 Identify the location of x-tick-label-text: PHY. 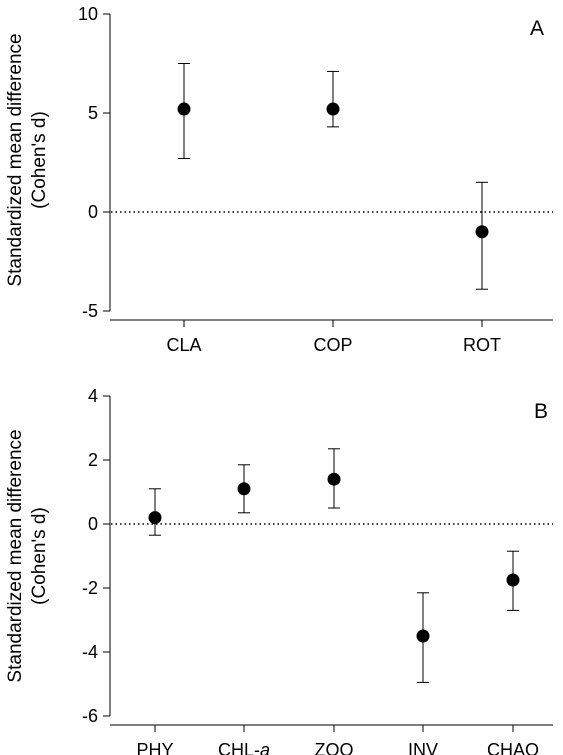
(154, 747).